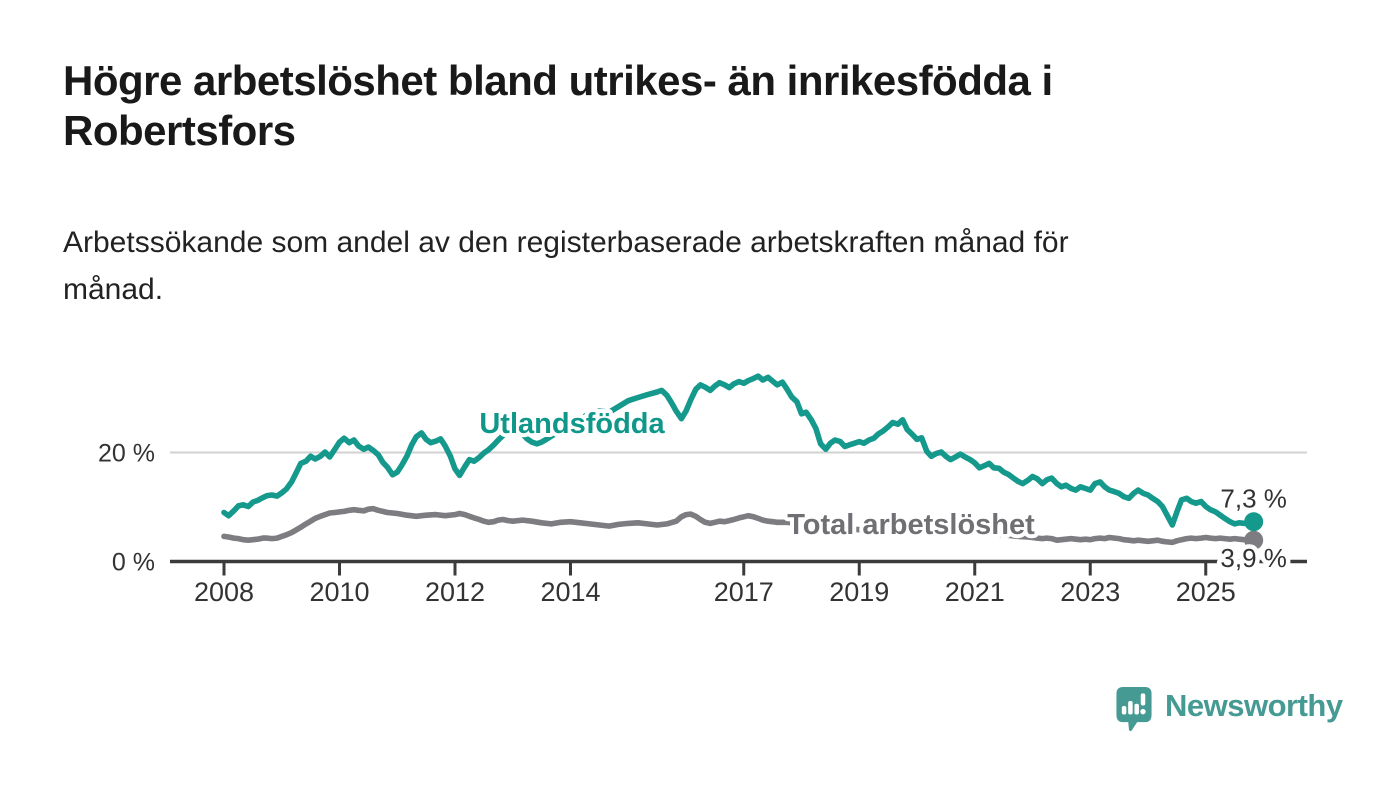  I want to click on end-dot-total-arbetslöshet, so click(1254, 540).